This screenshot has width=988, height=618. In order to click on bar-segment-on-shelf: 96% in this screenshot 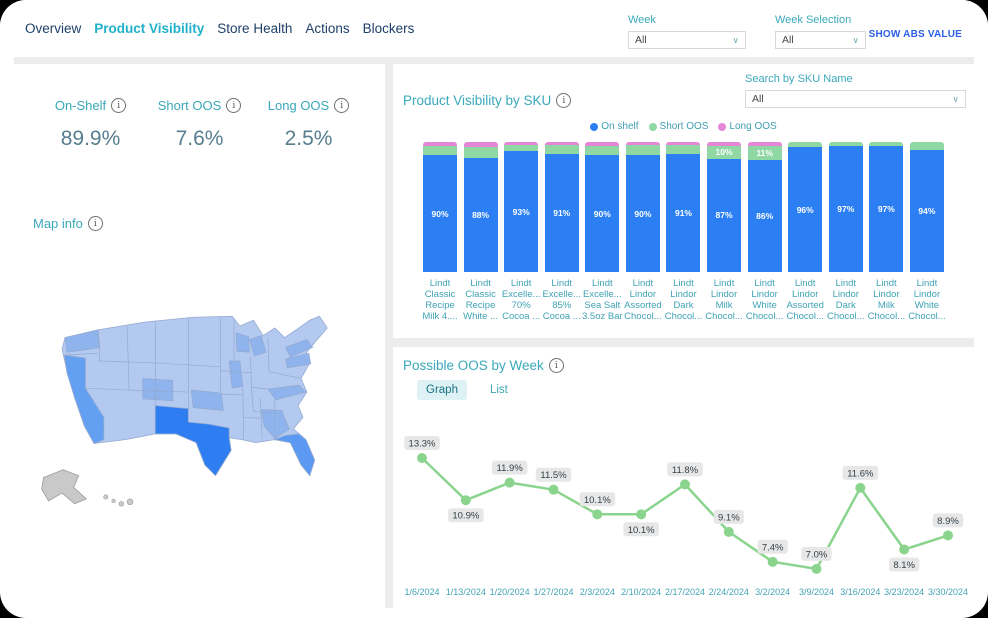, I will do `click(805, 209)`.